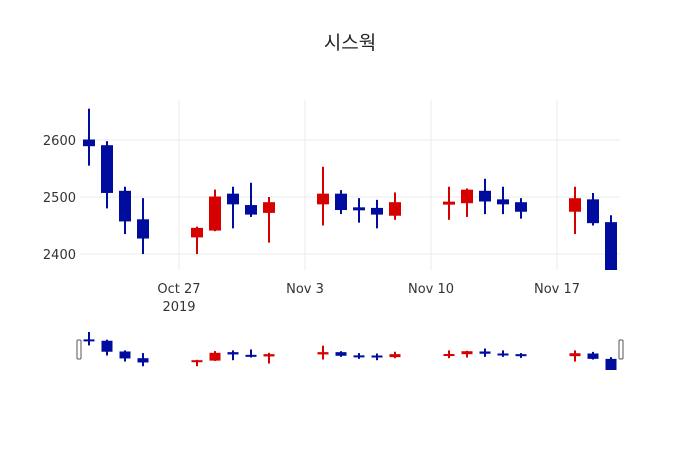 The width and height of the screenshot is (700, 450). I want to click on y-axis-ticks: 2400 2500 2600, so click(59, 198).